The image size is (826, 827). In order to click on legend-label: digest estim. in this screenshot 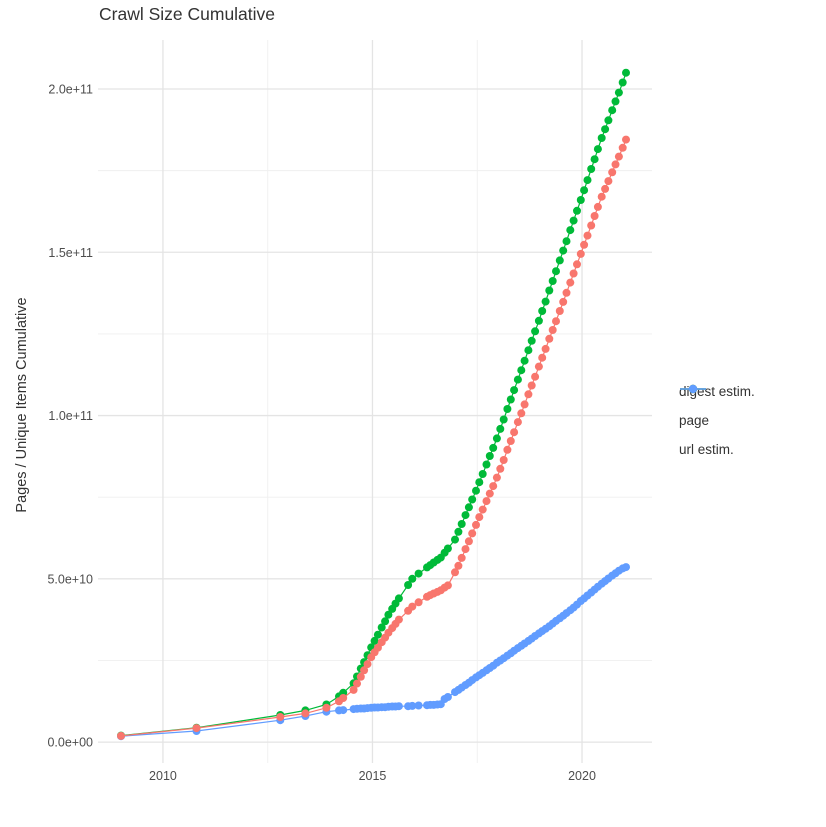, I will do `click(717, 391)`.